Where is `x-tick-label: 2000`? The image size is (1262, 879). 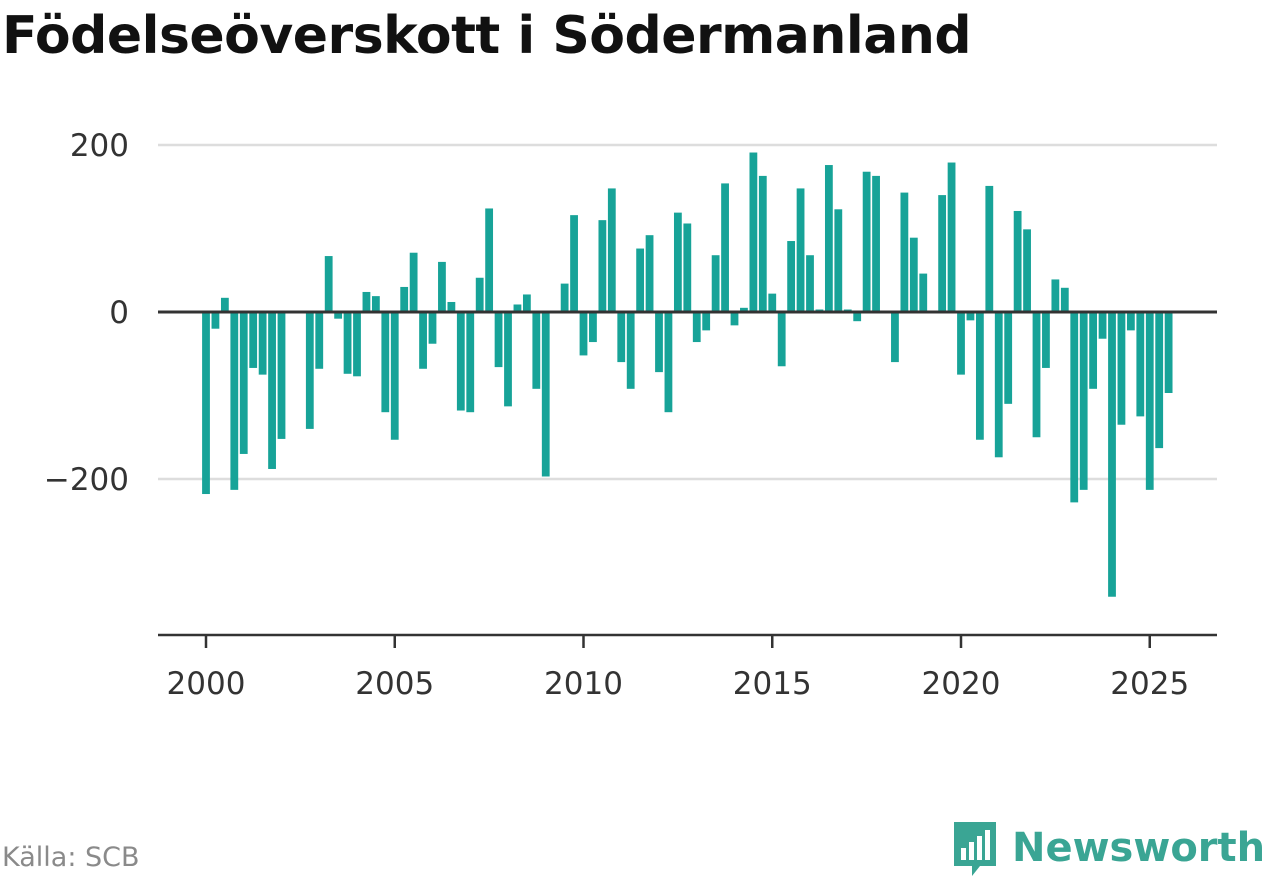
x-tick-label: 2000 is located at coordinates (206, 684).